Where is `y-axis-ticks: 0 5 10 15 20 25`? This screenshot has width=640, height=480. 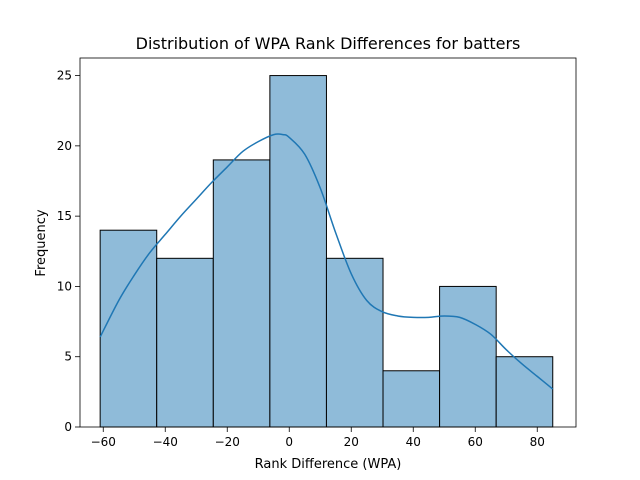
y-axis-ticks: 0 5 10 15 20 25 is located at coordinates (68, 251).